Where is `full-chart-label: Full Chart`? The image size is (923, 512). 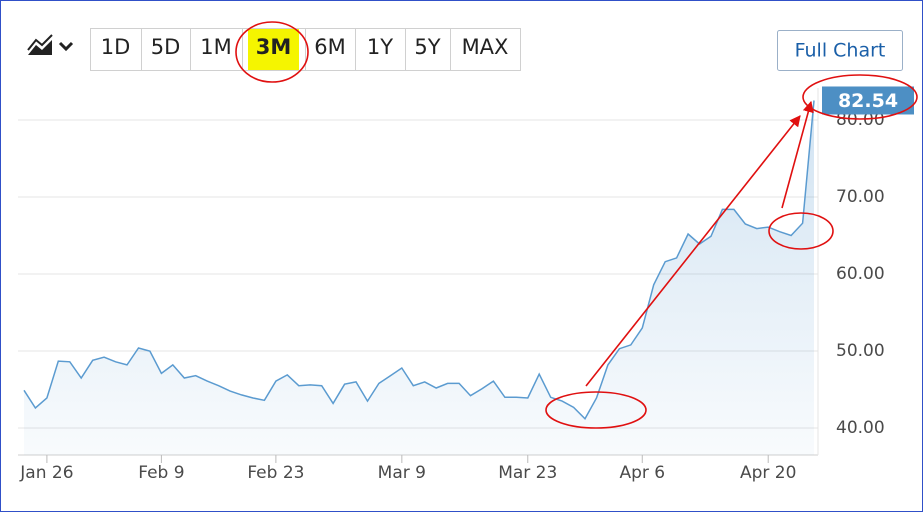
full-chart-label: Full Chart is located at coordinates (840, 51).